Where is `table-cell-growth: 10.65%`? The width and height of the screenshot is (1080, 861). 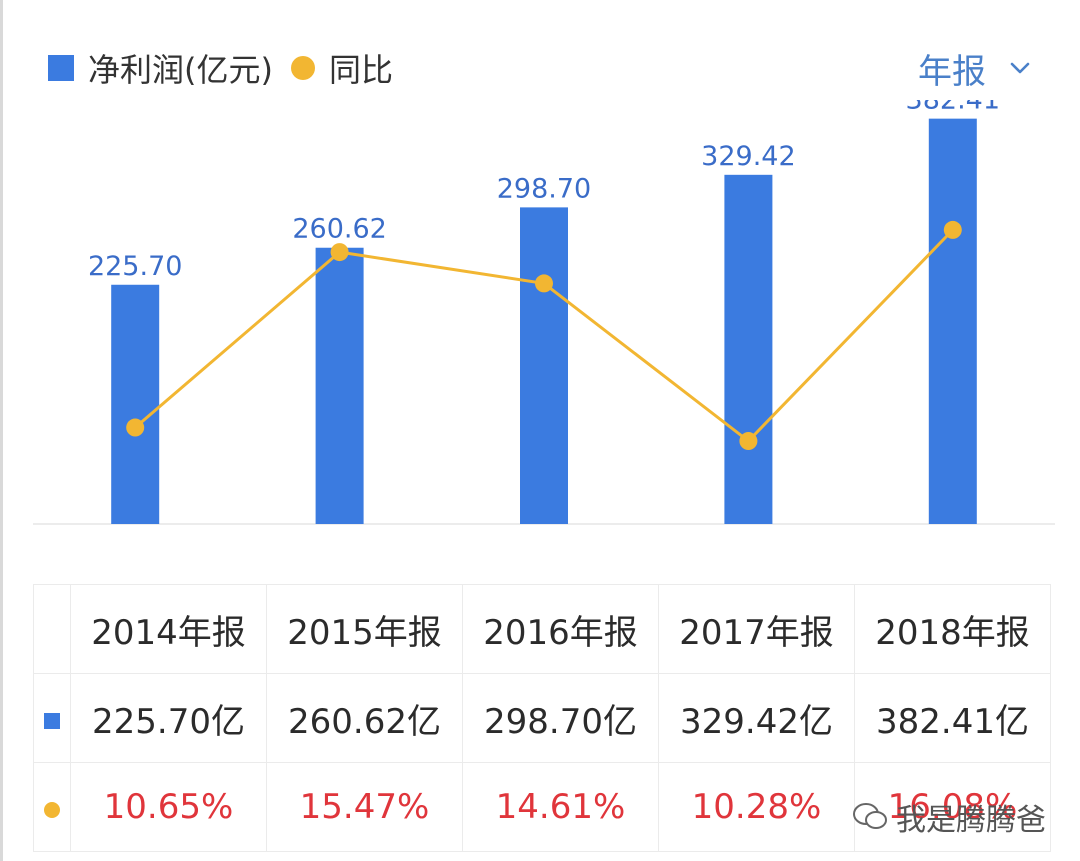
table-cell-growth: 10.65% is located at coordinates (168, 807).